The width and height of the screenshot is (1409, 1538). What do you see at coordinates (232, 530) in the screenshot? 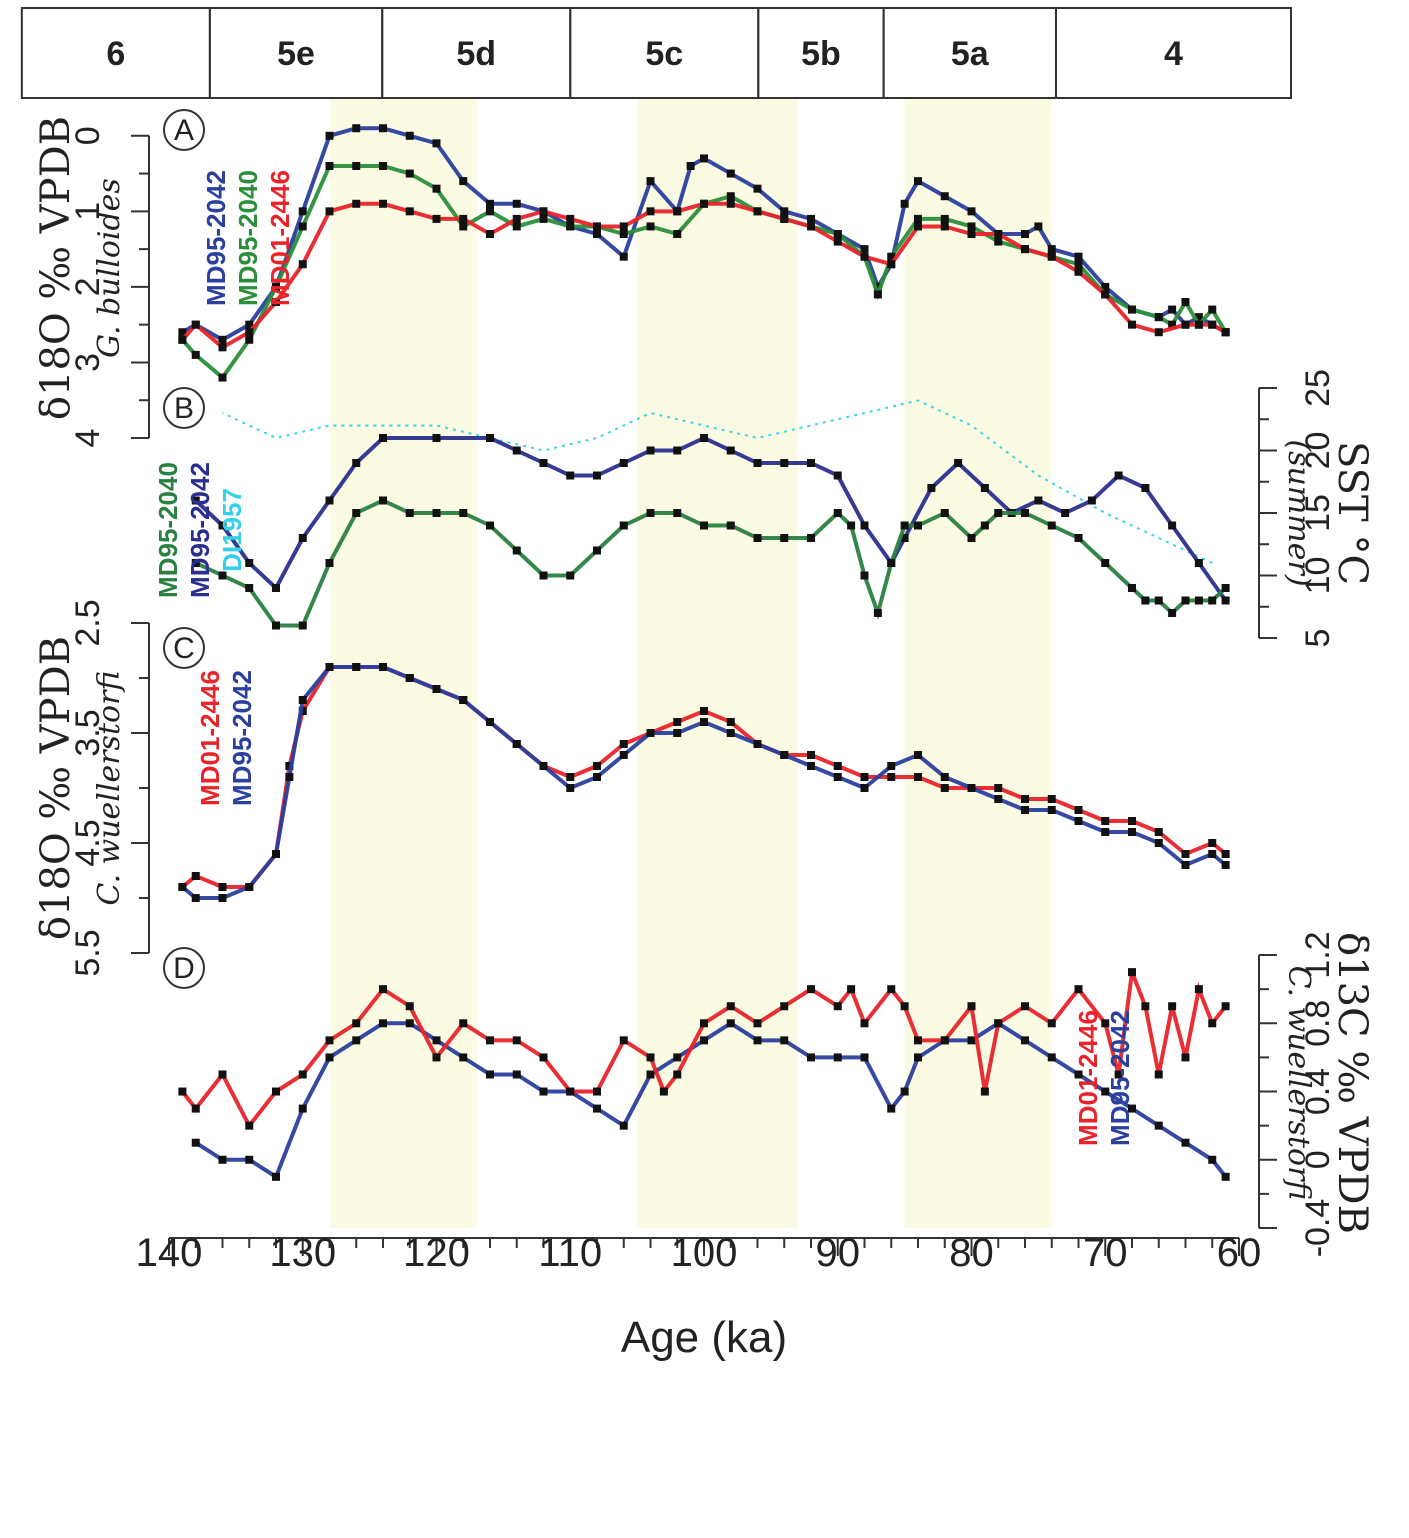
I see `legend-B-DI1957: DI1957` at bounding box center [232, 530].